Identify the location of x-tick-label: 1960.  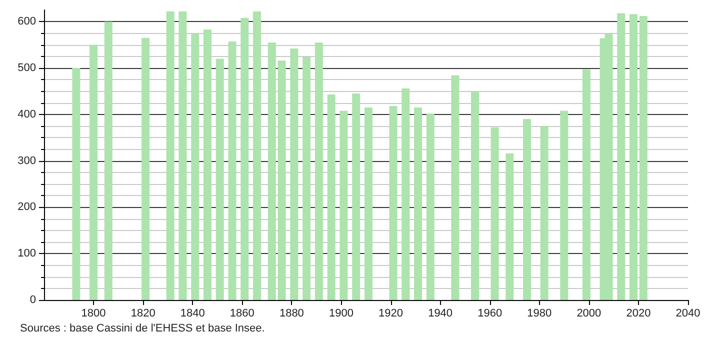
(490, 314).